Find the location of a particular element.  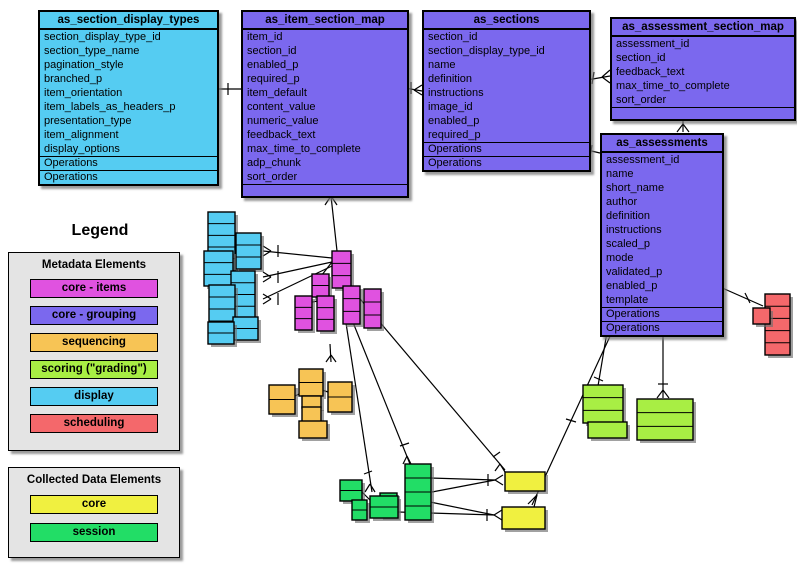

legend-item-core: core is located at coordinates (94, 504).